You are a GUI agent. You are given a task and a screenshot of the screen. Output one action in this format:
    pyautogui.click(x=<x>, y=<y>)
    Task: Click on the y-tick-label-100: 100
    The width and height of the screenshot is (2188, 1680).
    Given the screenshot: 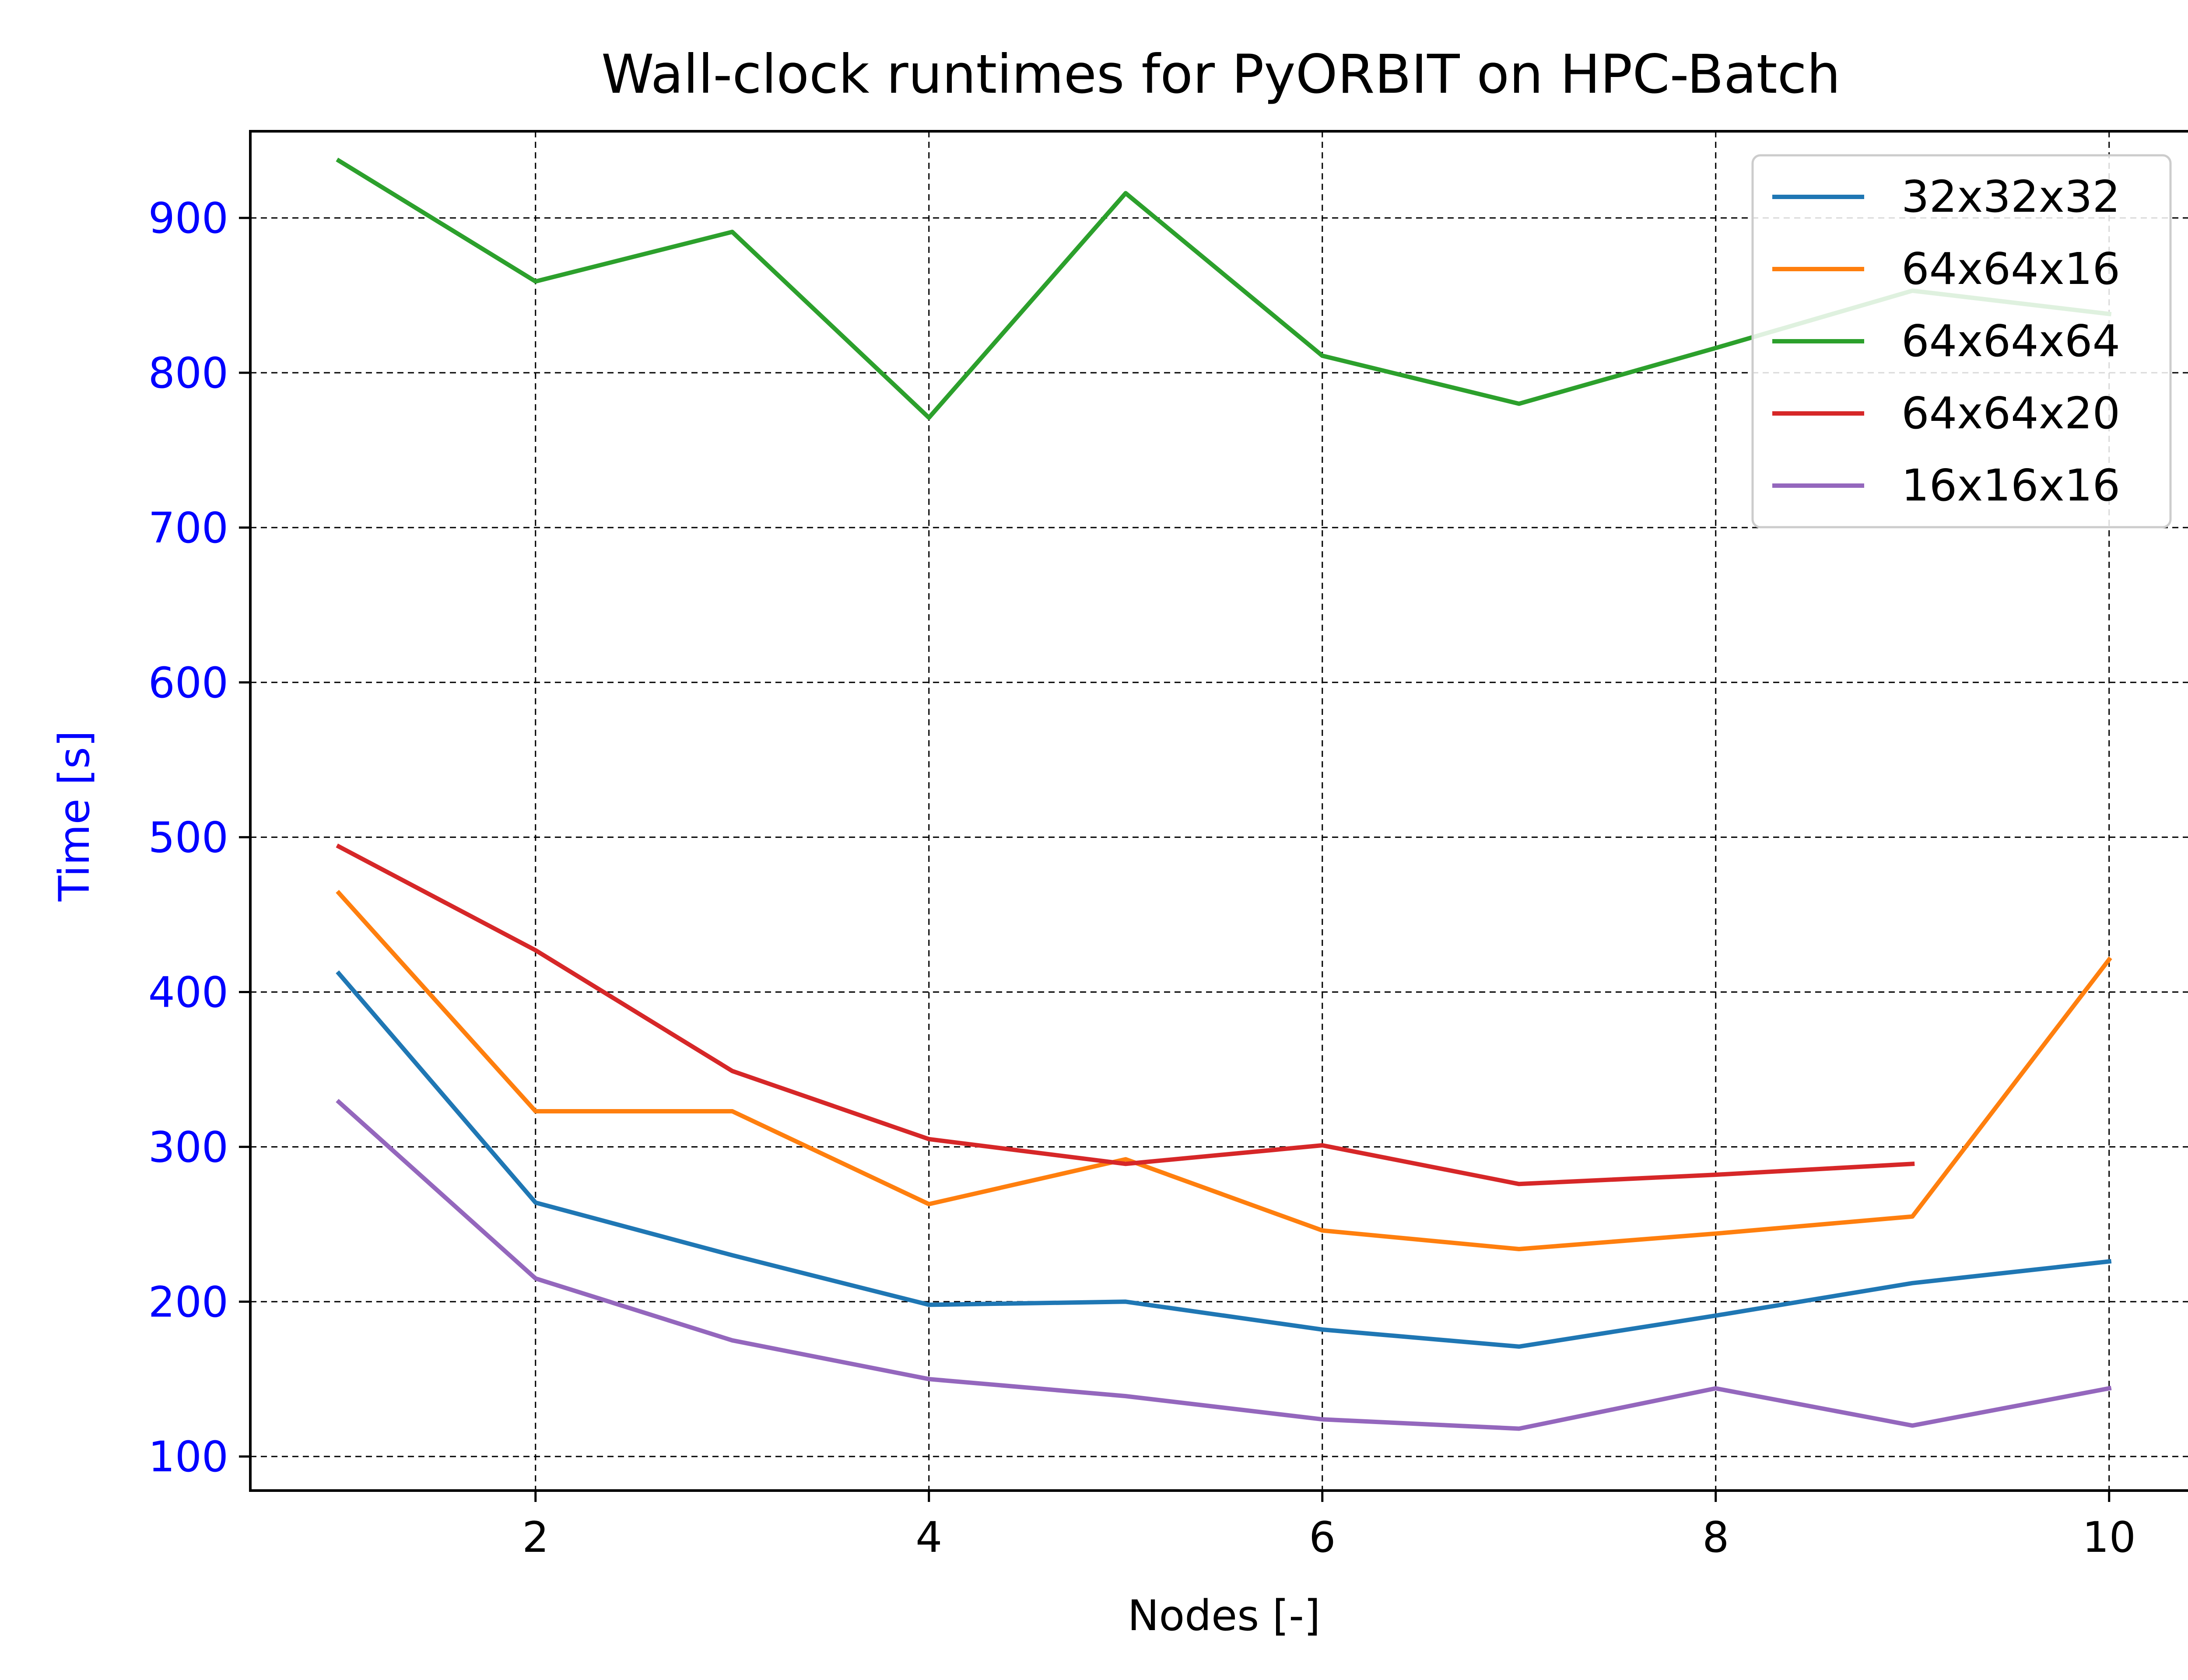 What is the action you would take?
    pyautogui.click(x=188, y=1456)
    